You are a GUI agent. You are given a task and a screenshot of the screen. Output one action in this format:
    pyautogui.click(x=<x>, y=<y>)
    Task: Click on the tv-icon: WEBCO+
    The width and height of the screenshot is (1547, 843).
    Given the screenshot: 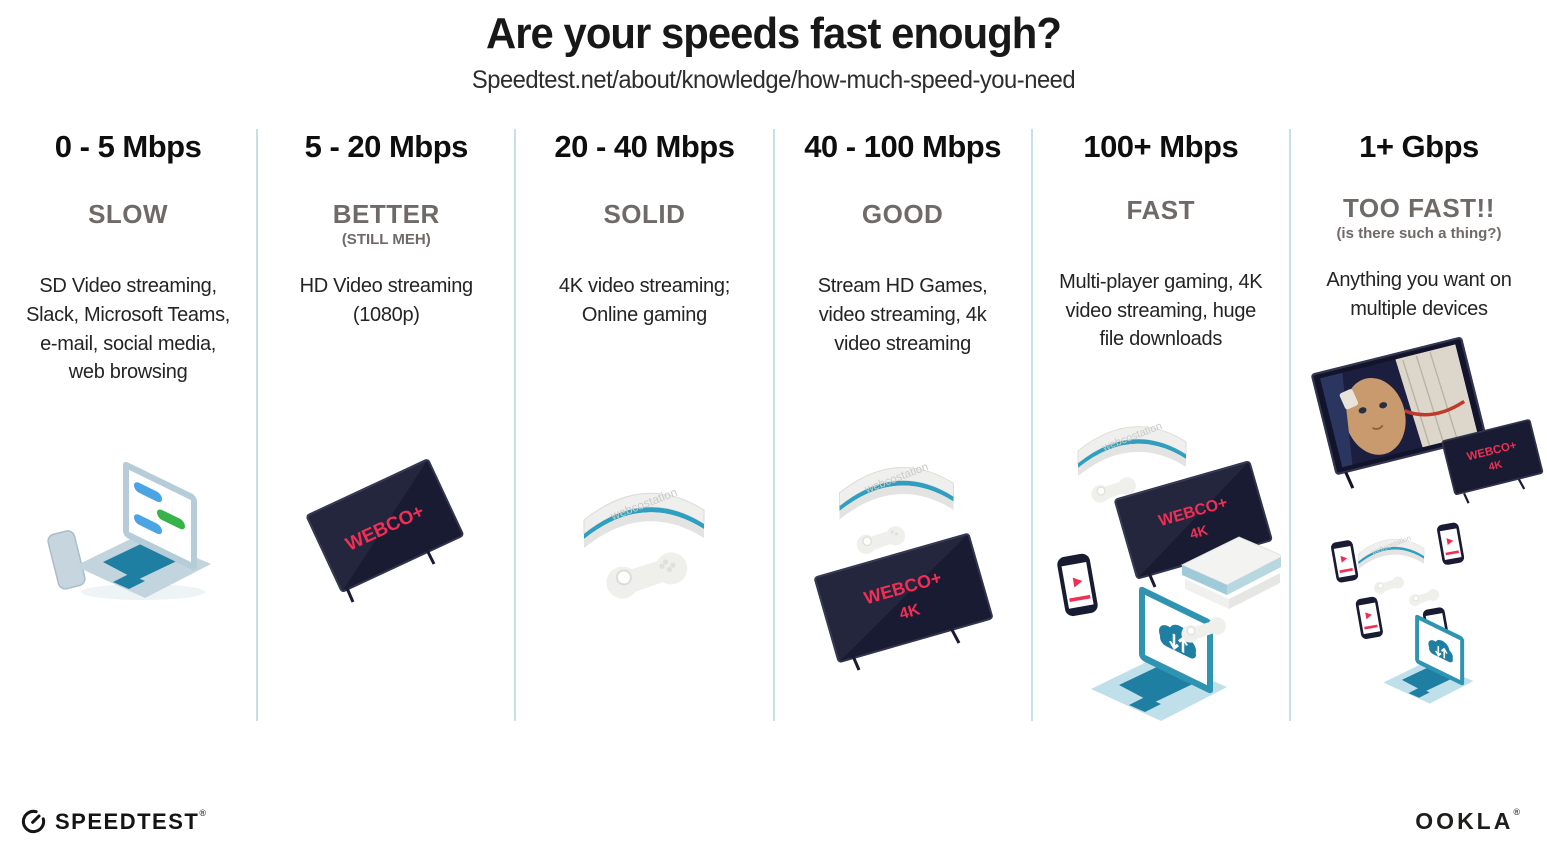 What is the action you would take?
    pyautogui.click(x=385, y=526)
    